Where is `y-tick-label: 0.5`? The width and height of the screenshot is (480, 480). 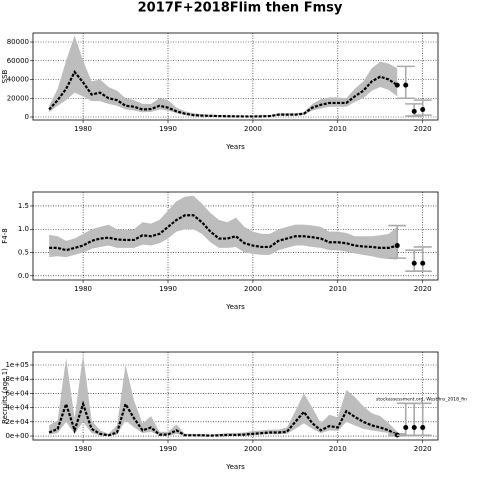
y-tick-label: 0.5 is located at coordinates (23, 253).